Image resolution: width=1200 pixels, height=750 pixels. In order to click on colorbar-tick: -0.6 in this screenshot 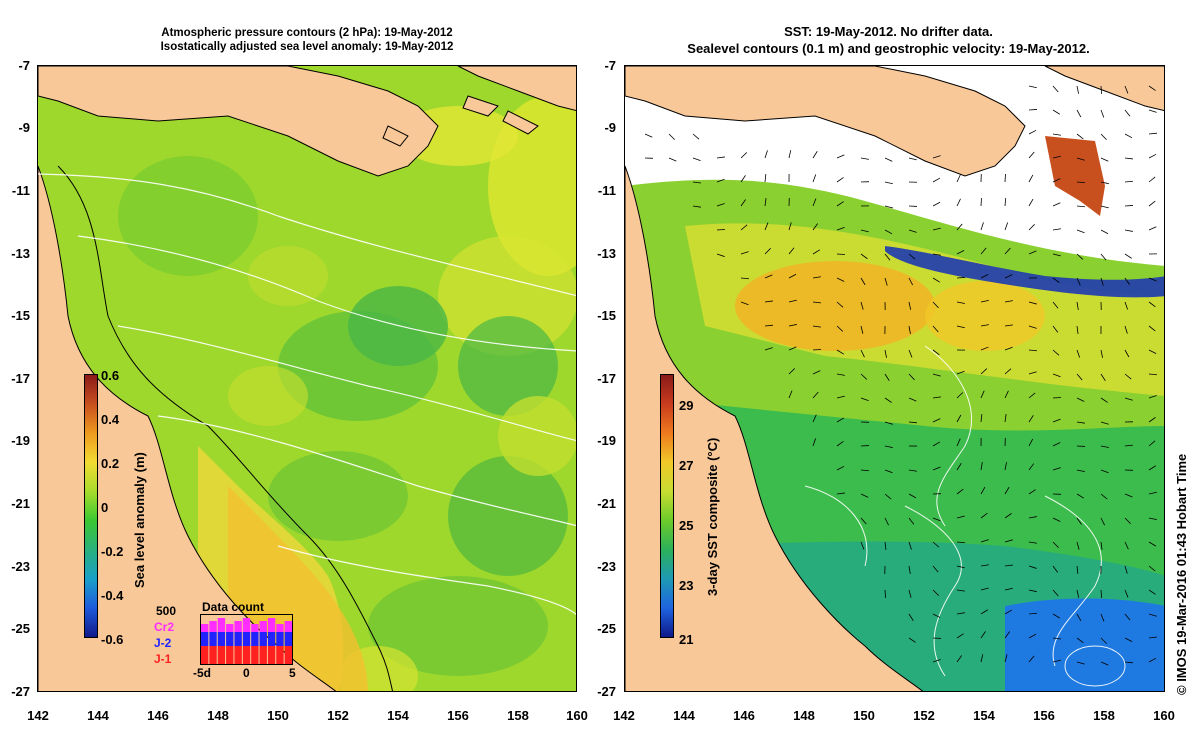, I will do `click(112, 639)`.